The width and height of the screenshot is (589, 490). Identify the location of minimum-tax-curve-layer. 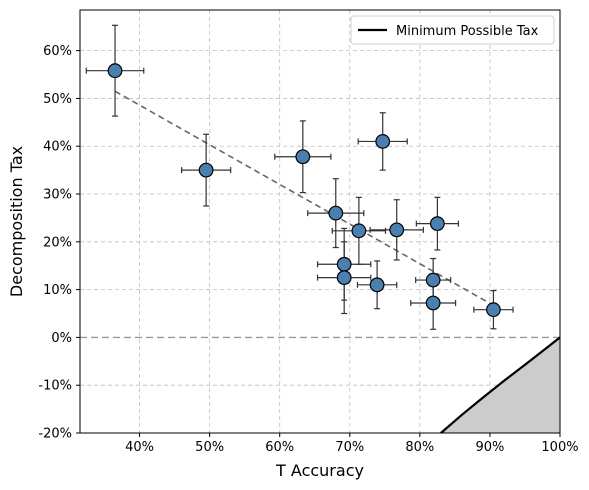
(500, 385).